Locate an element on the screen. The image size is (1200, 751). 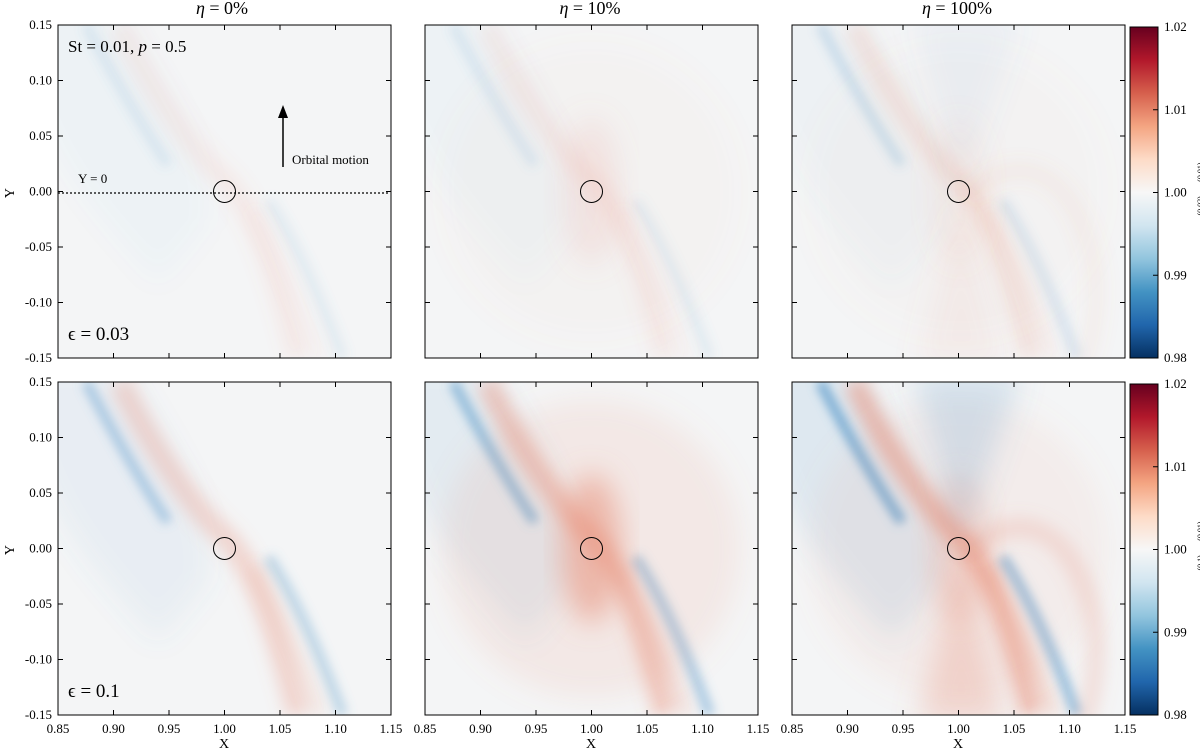
column-title-2: η = 10% is located at coordinates (589, 9).